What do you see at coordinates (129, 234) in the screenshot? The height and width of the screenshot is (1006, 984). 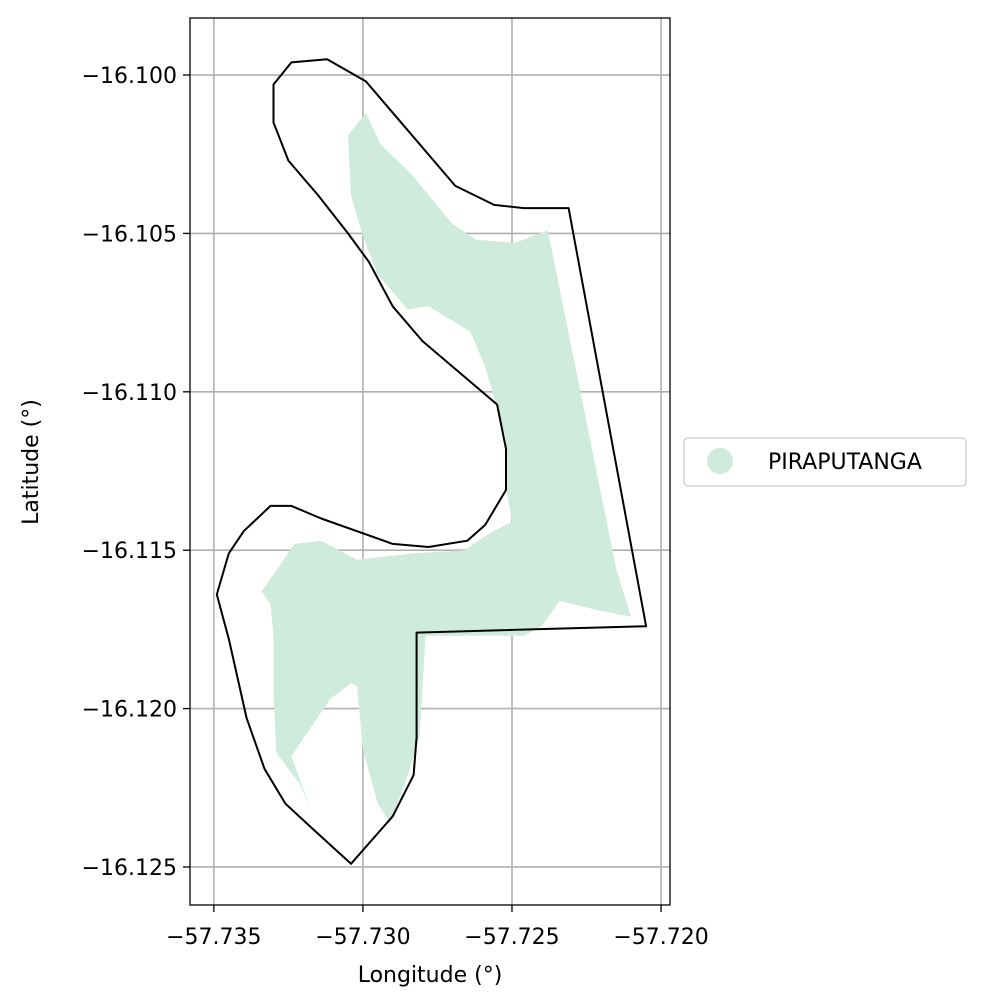 I see `y-tick-label: −16.105` at bounding box center [129, 234].